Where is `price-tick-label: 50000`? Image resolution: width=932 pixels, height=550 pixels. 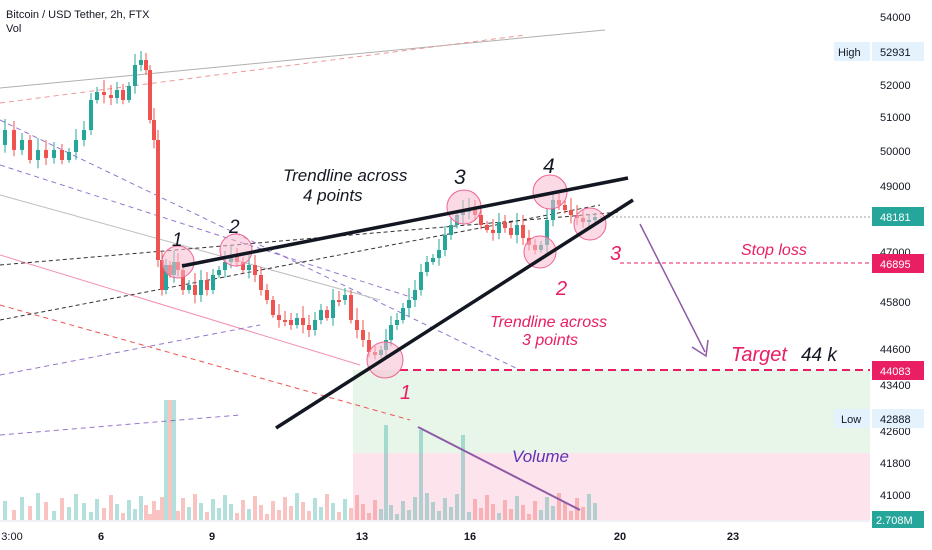
price-tick-label: 50000 is located at coordinates (895, 152).